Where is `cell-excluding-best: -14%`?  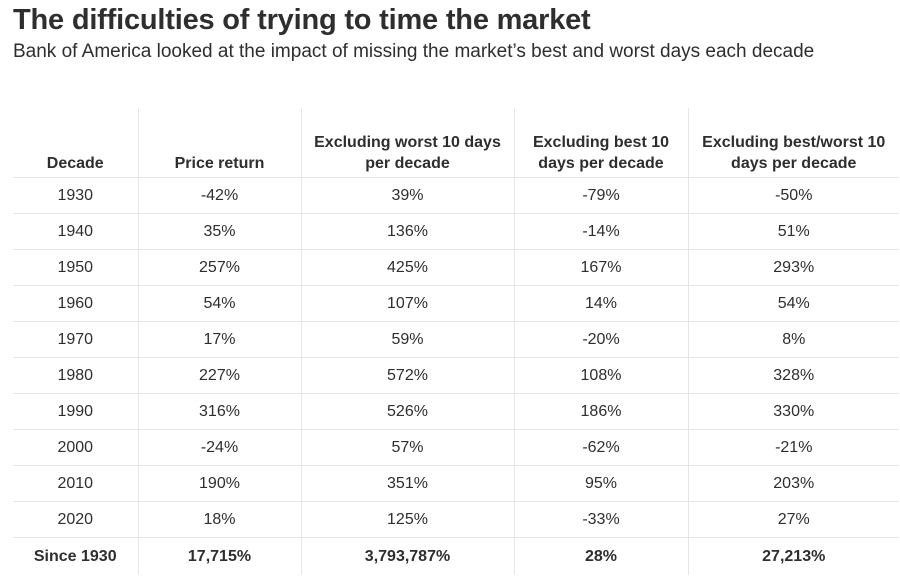 cell-excluding-best: -14% is located at coordinates (600, 231).